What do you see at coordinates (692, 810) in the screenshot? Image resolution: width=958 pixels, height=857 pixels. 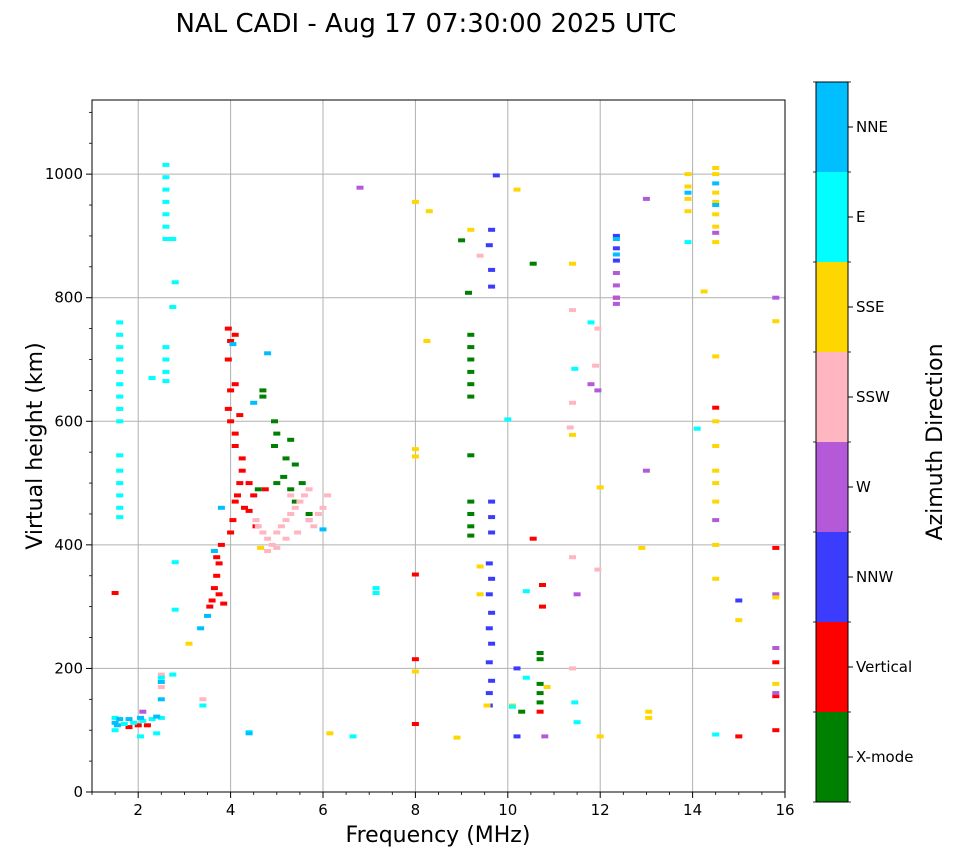 I see `x-tick-label: 14` at bounding box center [692, 810].